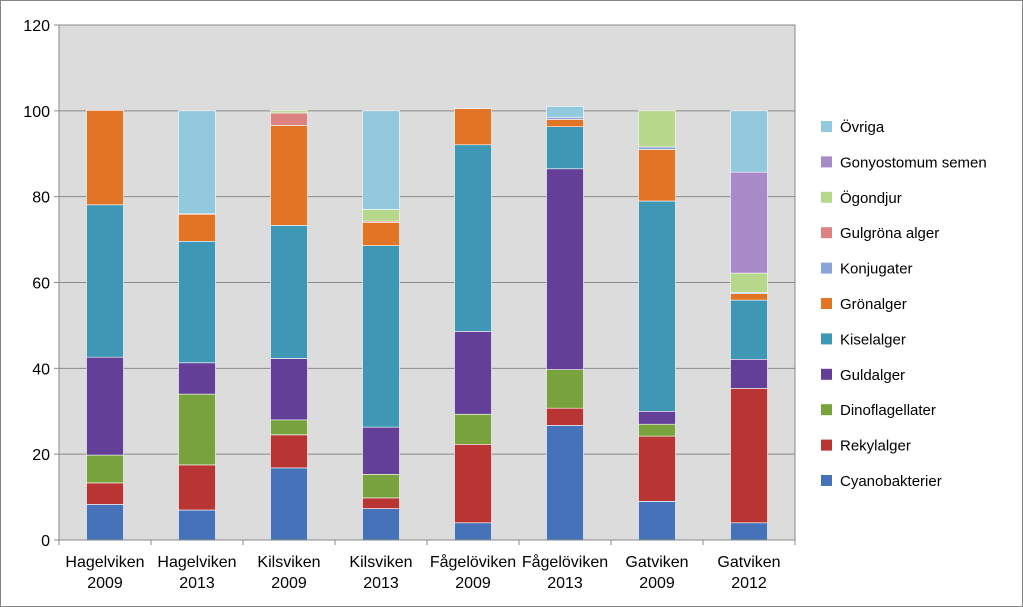  Describe the element at coordinates (289, 119) in the screenshot. I see `bar-segment-gulgrona-alger` at that location.